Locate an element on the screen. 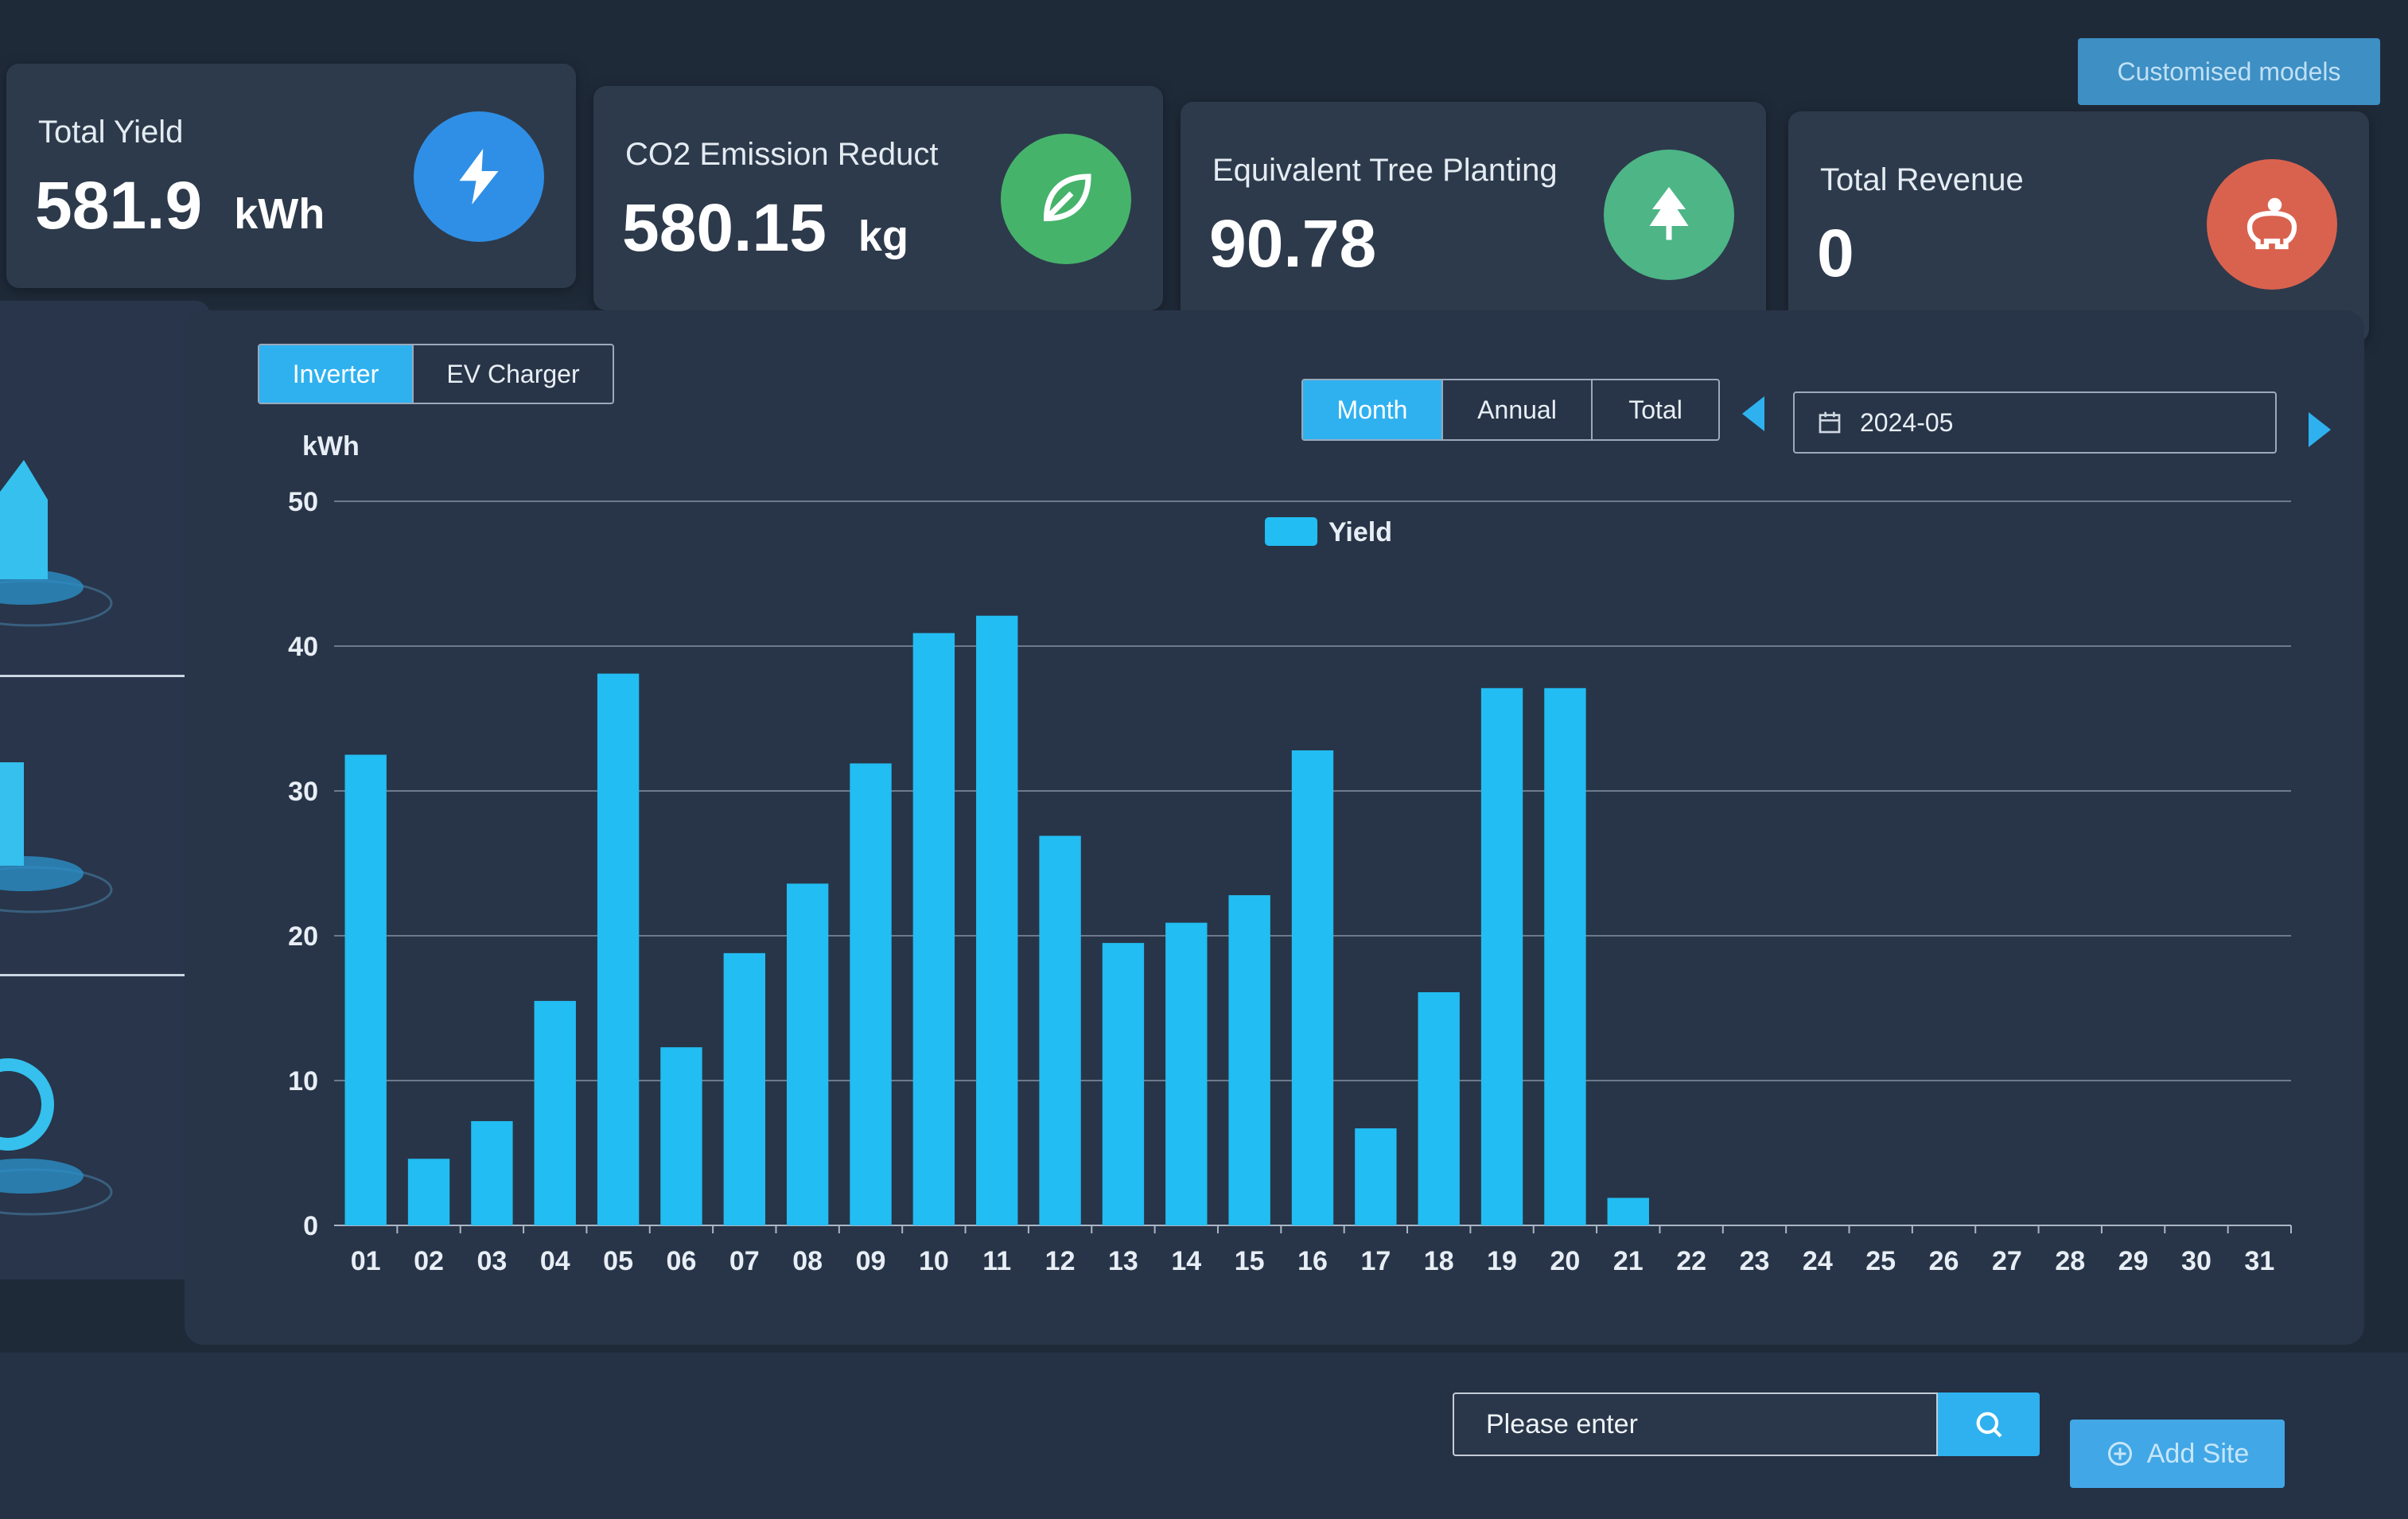 This screenshot has width=2408, height=1519. x-tick-label: 19 is located at coordinates (1502, 1261).